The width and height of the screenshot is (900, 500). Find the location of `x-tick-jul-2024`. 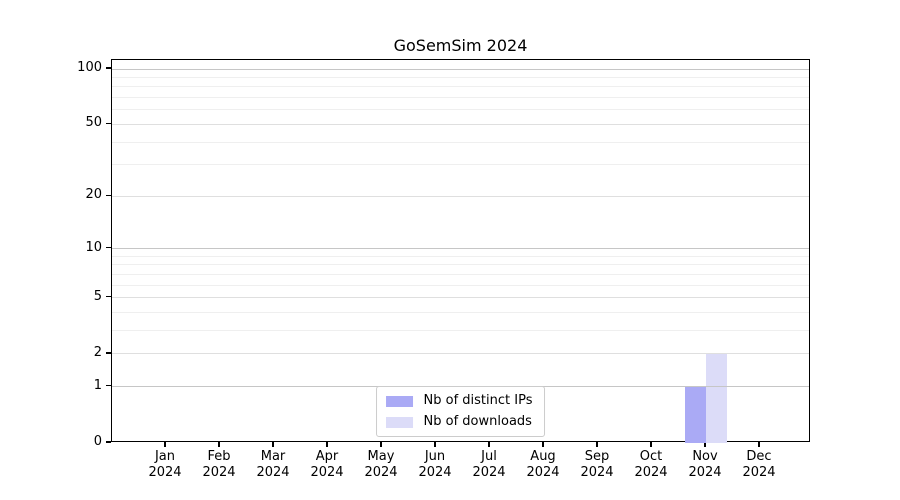

x-tick-jul-2024 is located at coordinates (489, 444).